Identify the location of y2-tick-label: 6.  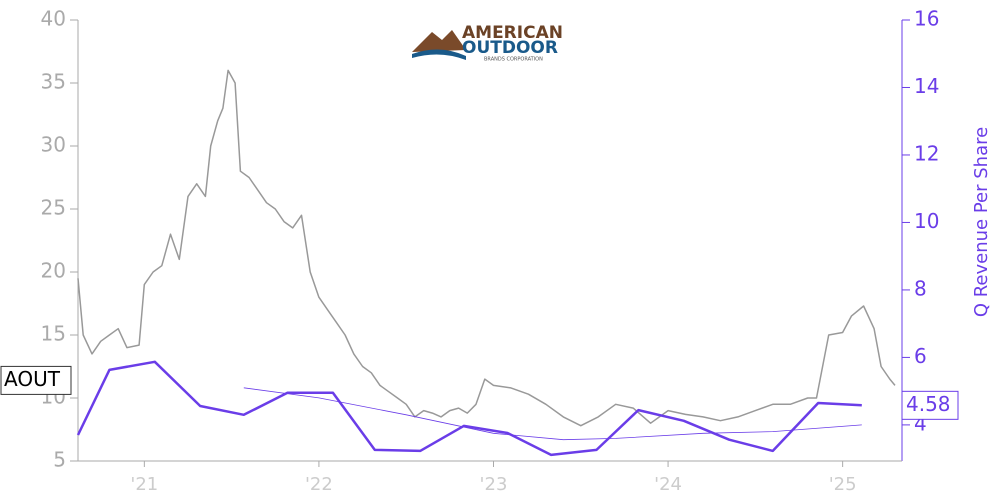
(920, 356).